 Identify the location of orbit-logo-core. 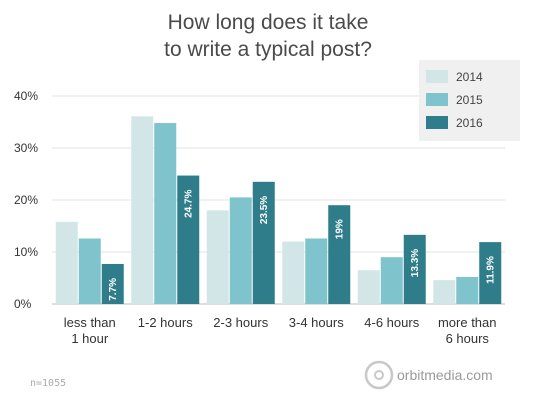
(379, 375).